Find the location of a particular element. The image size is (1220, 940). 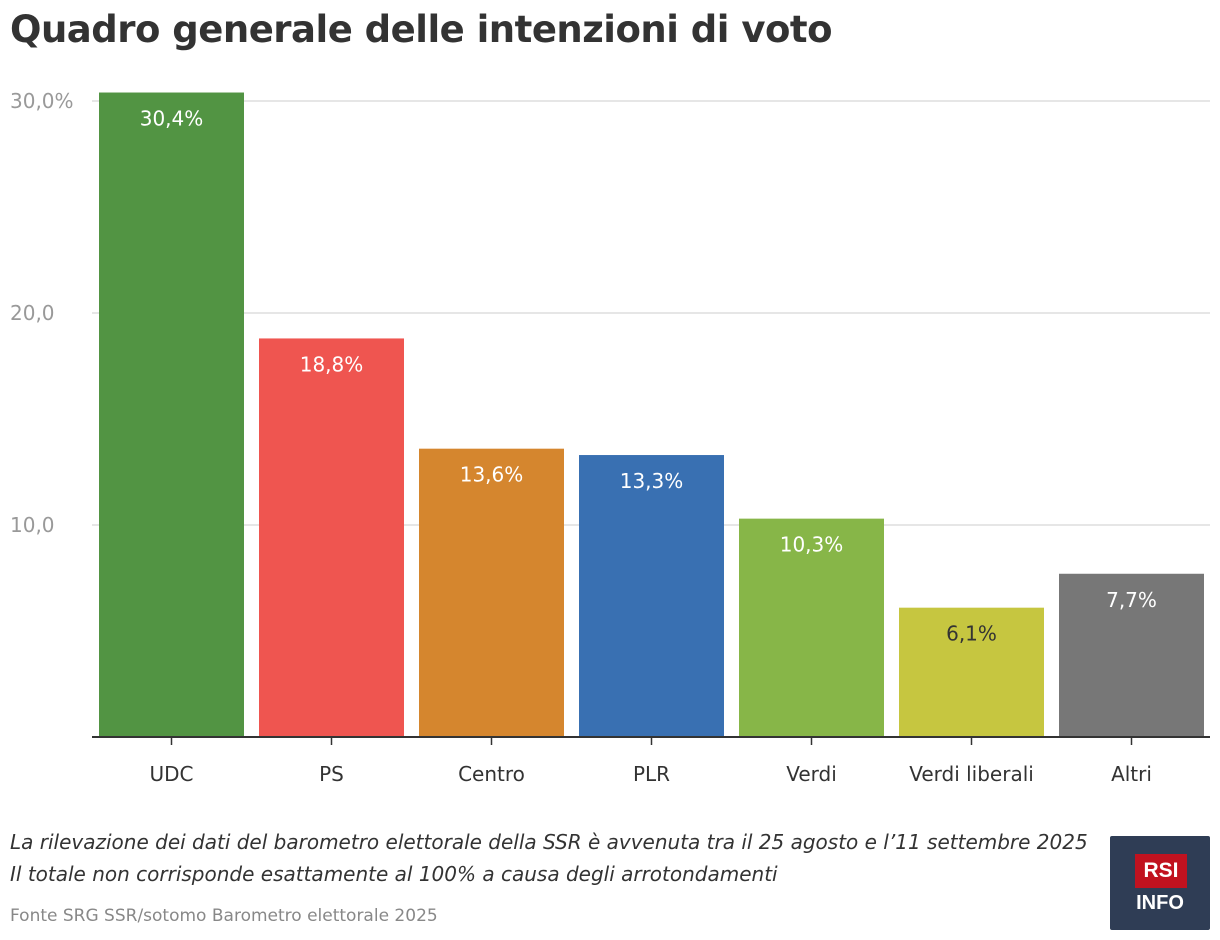

data-label: 6,1% is located at coordinates (971, 634).